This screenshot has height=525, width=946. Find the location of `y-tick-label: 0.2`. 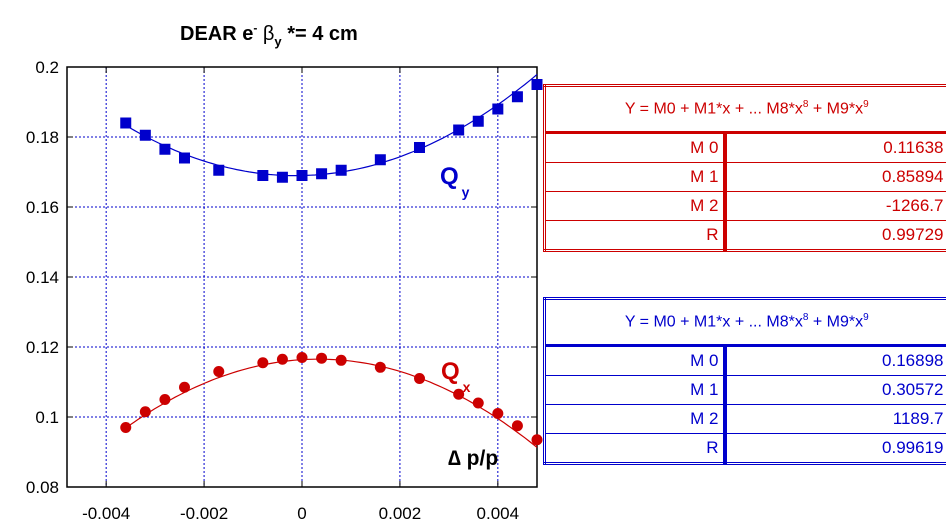

y-tick-label: 0.2 is located at coordinates (47, 67).